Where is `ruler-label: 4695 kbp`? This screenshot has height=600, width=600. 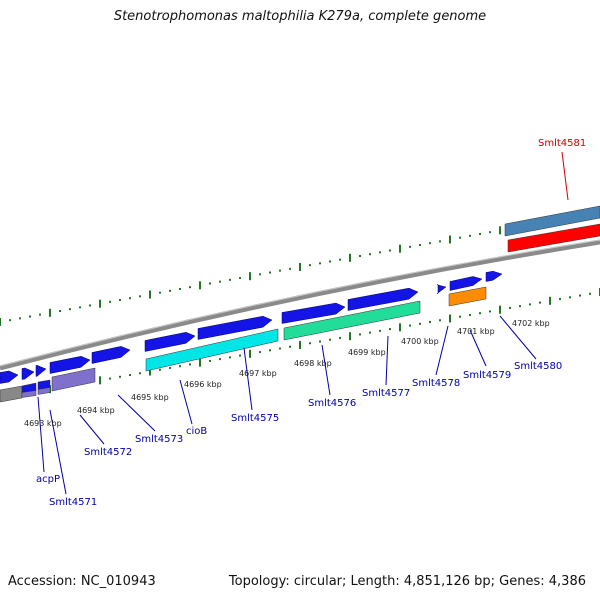 ruler-label: 4695 kbp is located at coordinates (150, 397).